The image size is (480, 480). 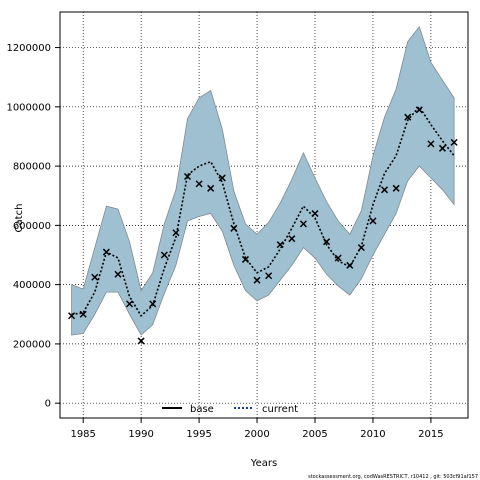 What do you see at coordinates (202, 409) in the screenshot?
I see `legend-base-label: base` at bounding box center [202, 409].